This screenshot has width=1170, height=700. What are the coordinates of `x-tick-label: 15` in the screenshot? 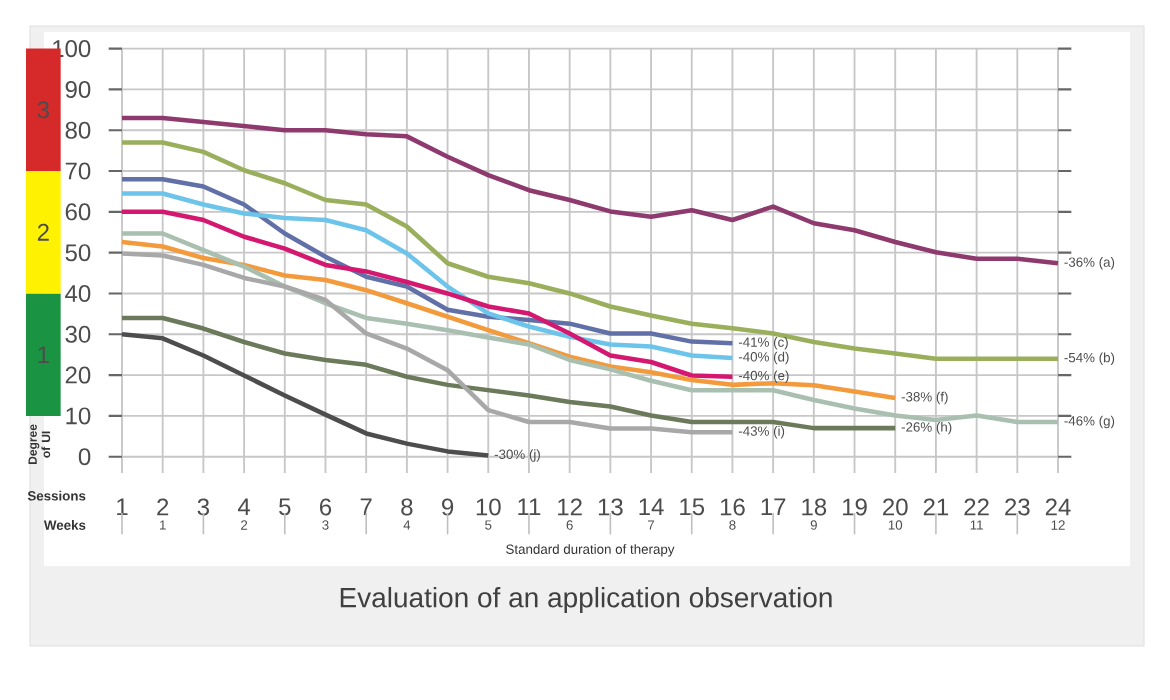 It's located at (692, 507).